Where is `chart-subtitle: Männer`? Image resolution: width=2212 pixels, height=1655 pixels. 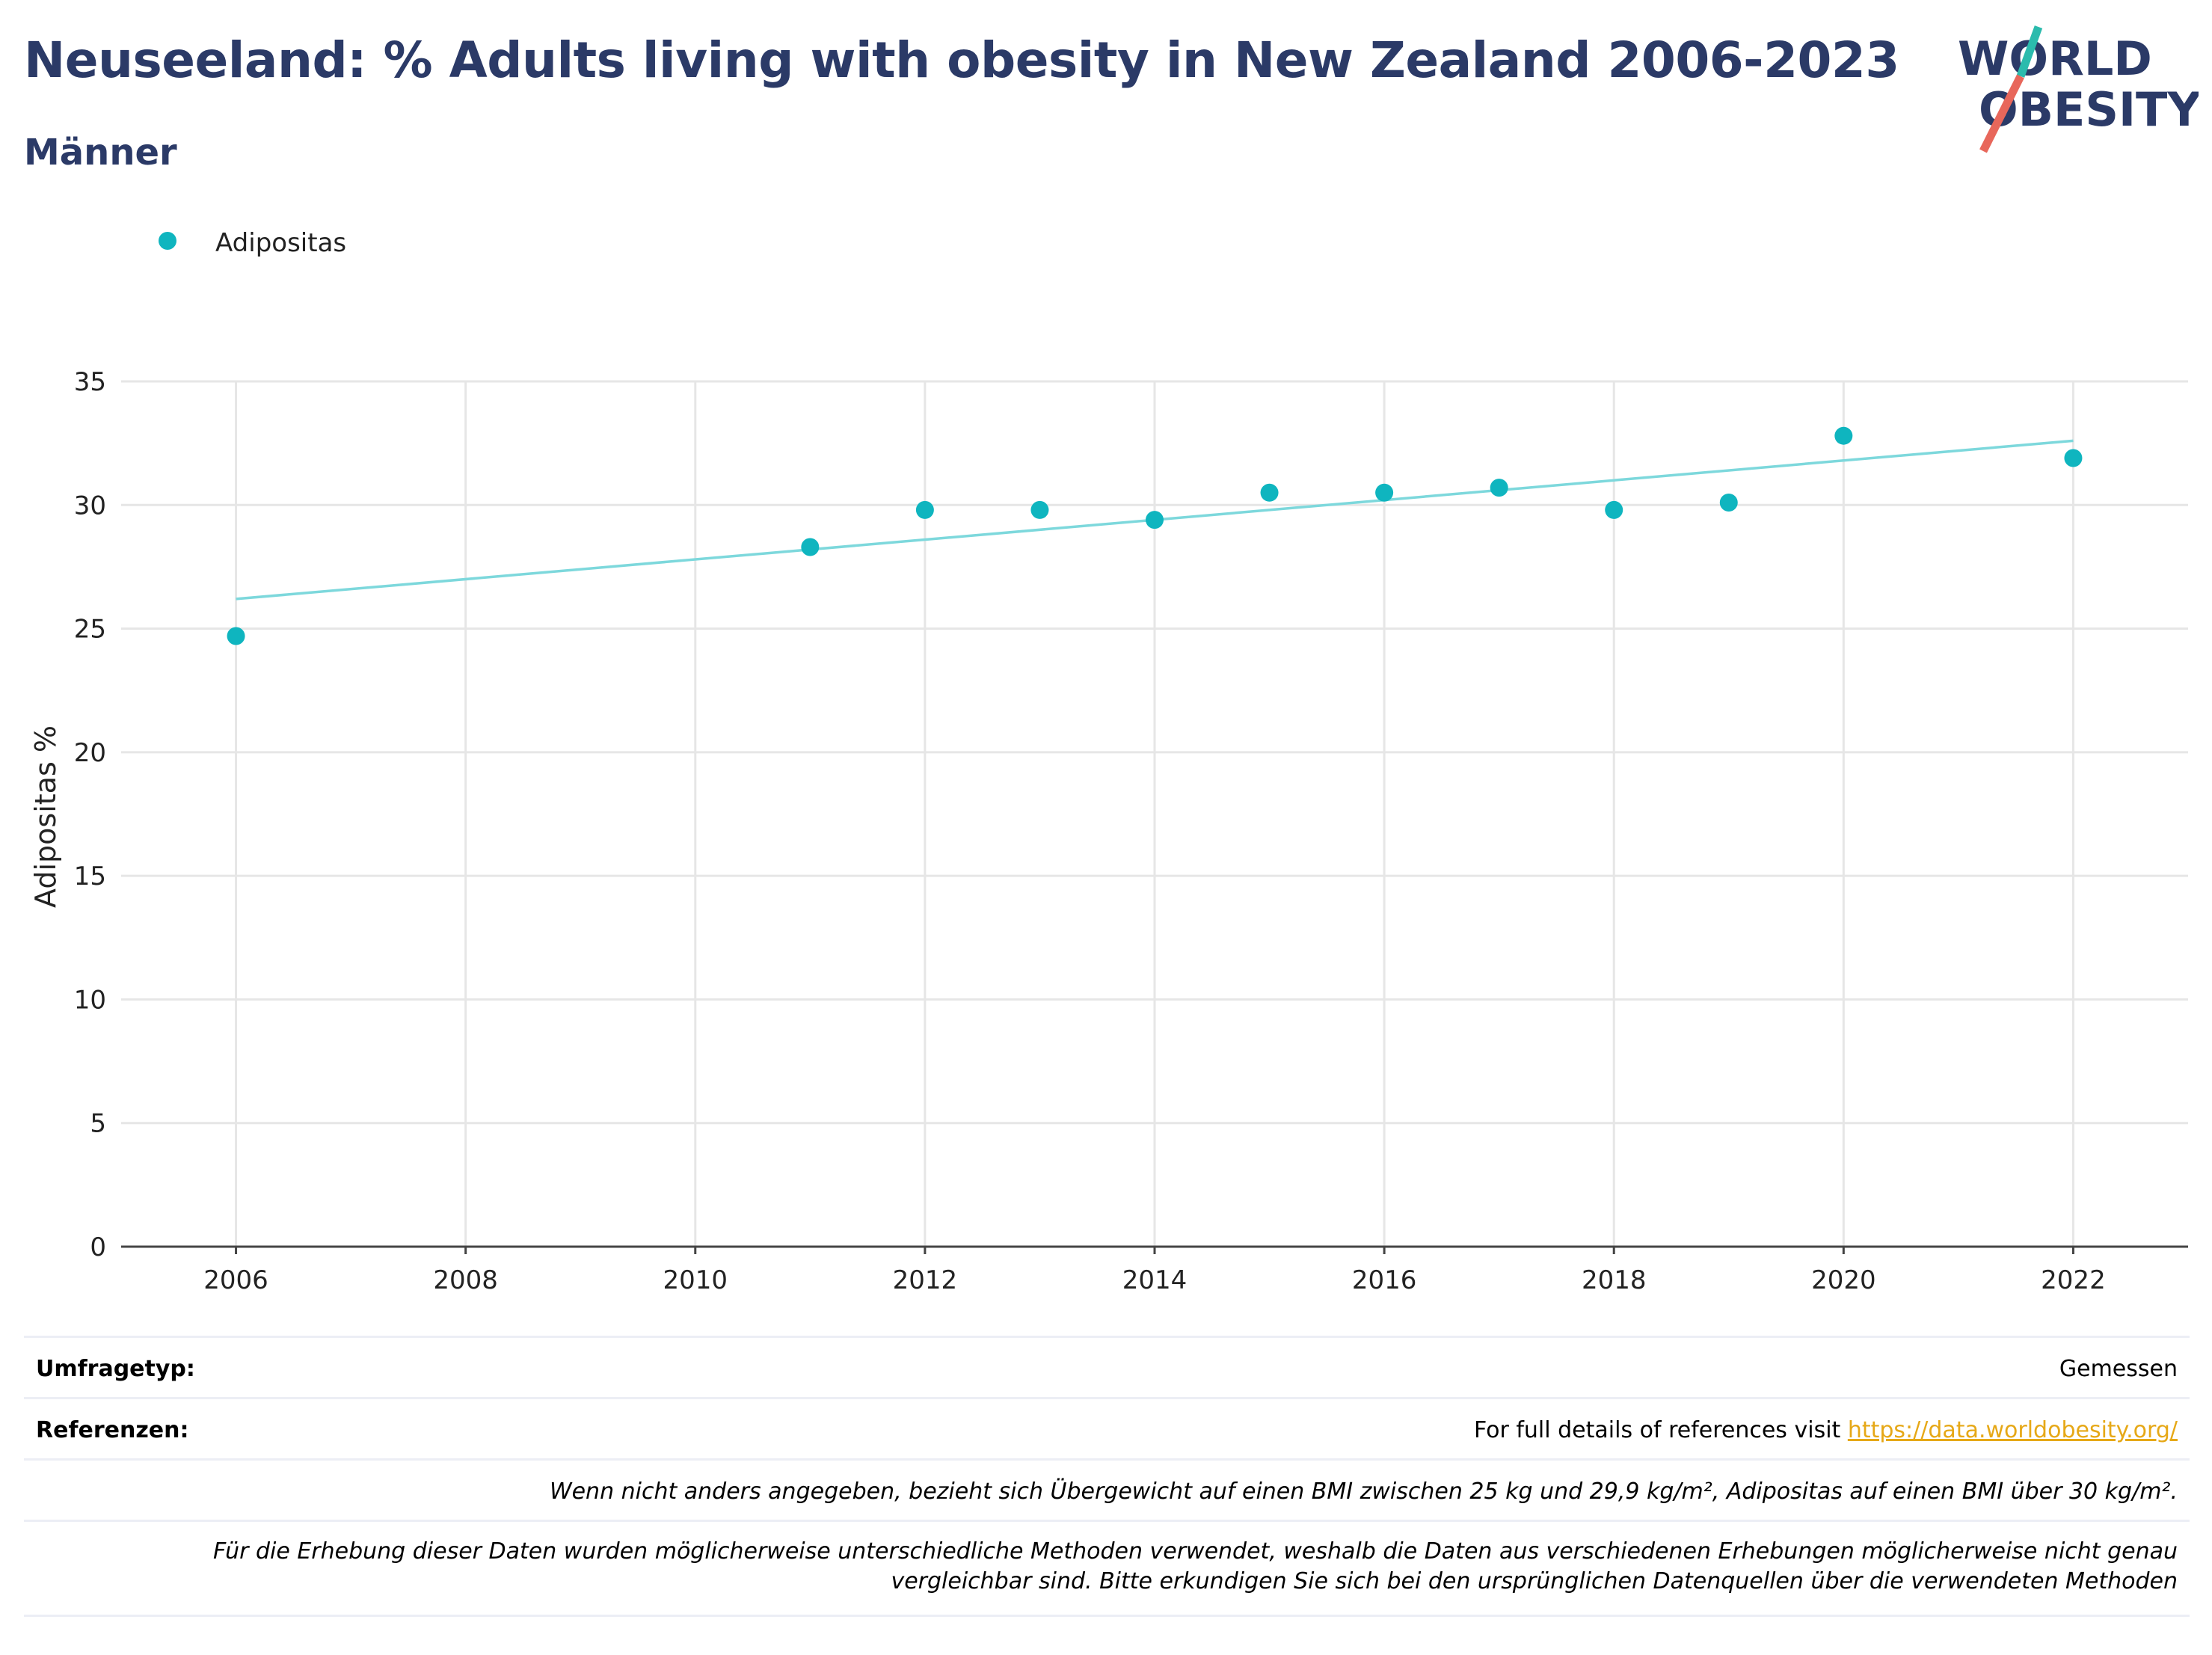 chart-subtitle: Männer is located at coordinates (100, 153).